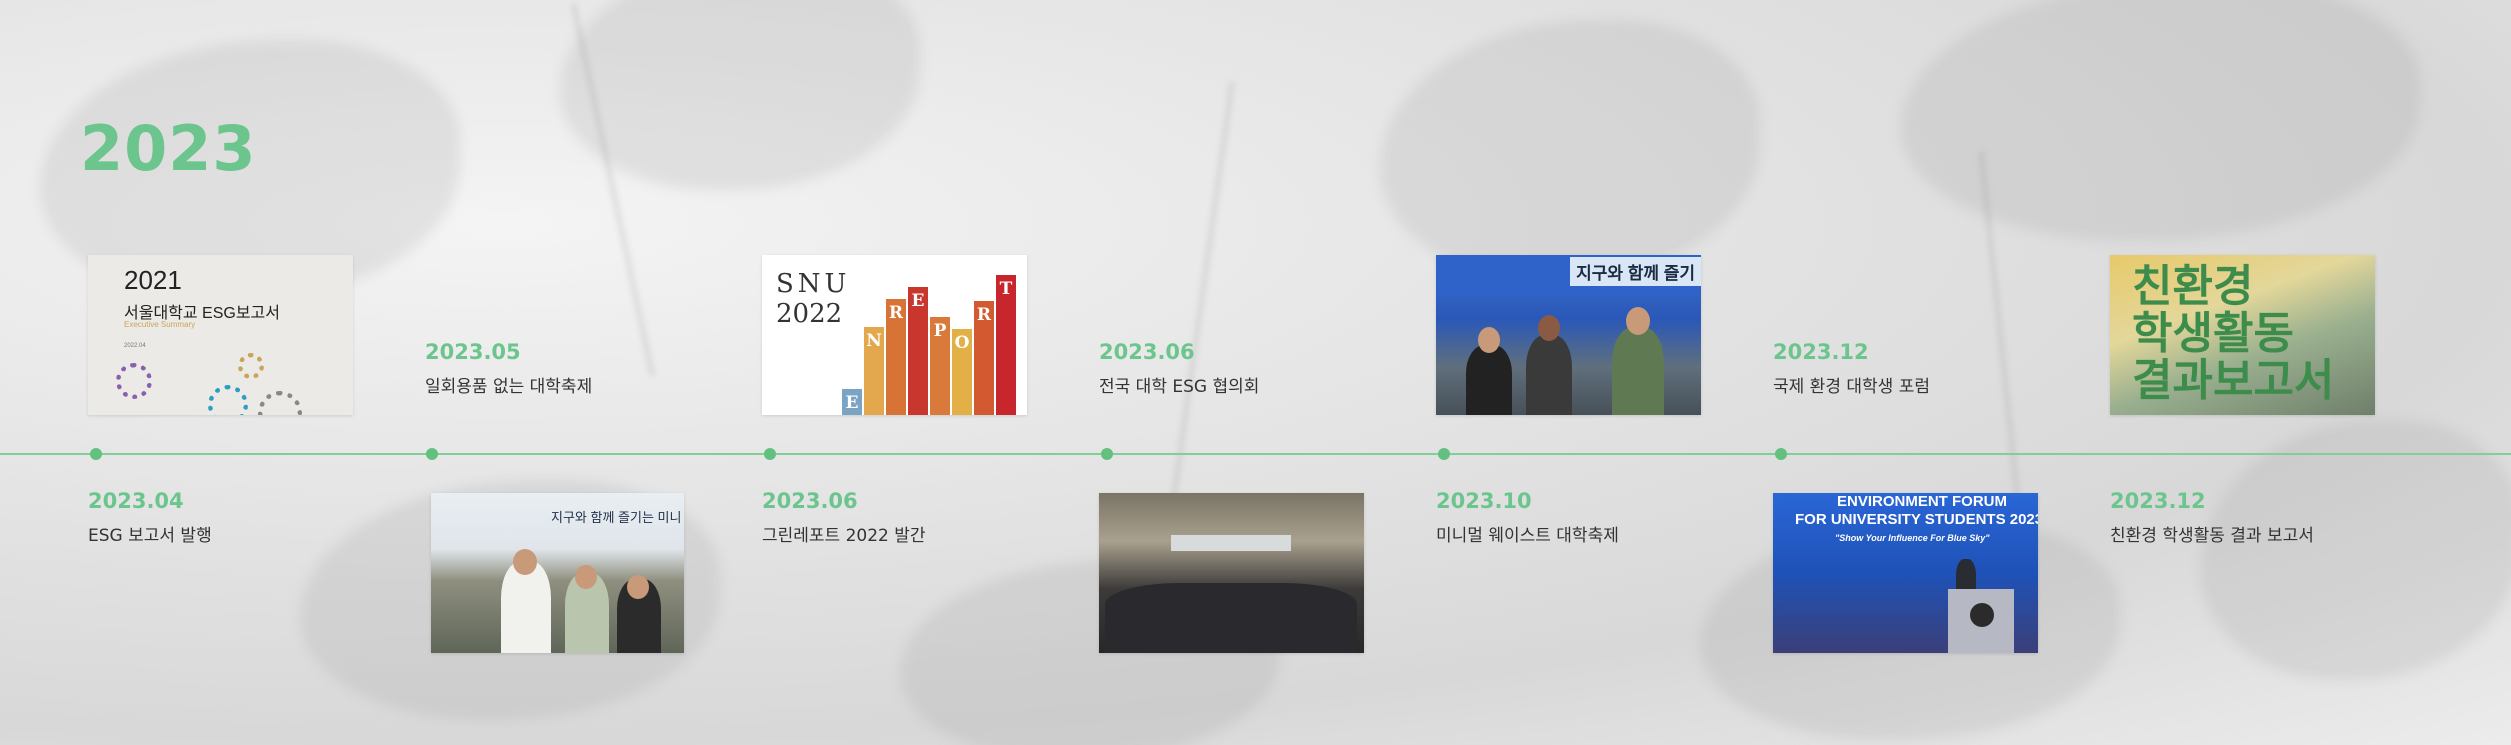 This screenshot has width=2511, height=745. I want to click on timeline-axis, so click(1255, 454).